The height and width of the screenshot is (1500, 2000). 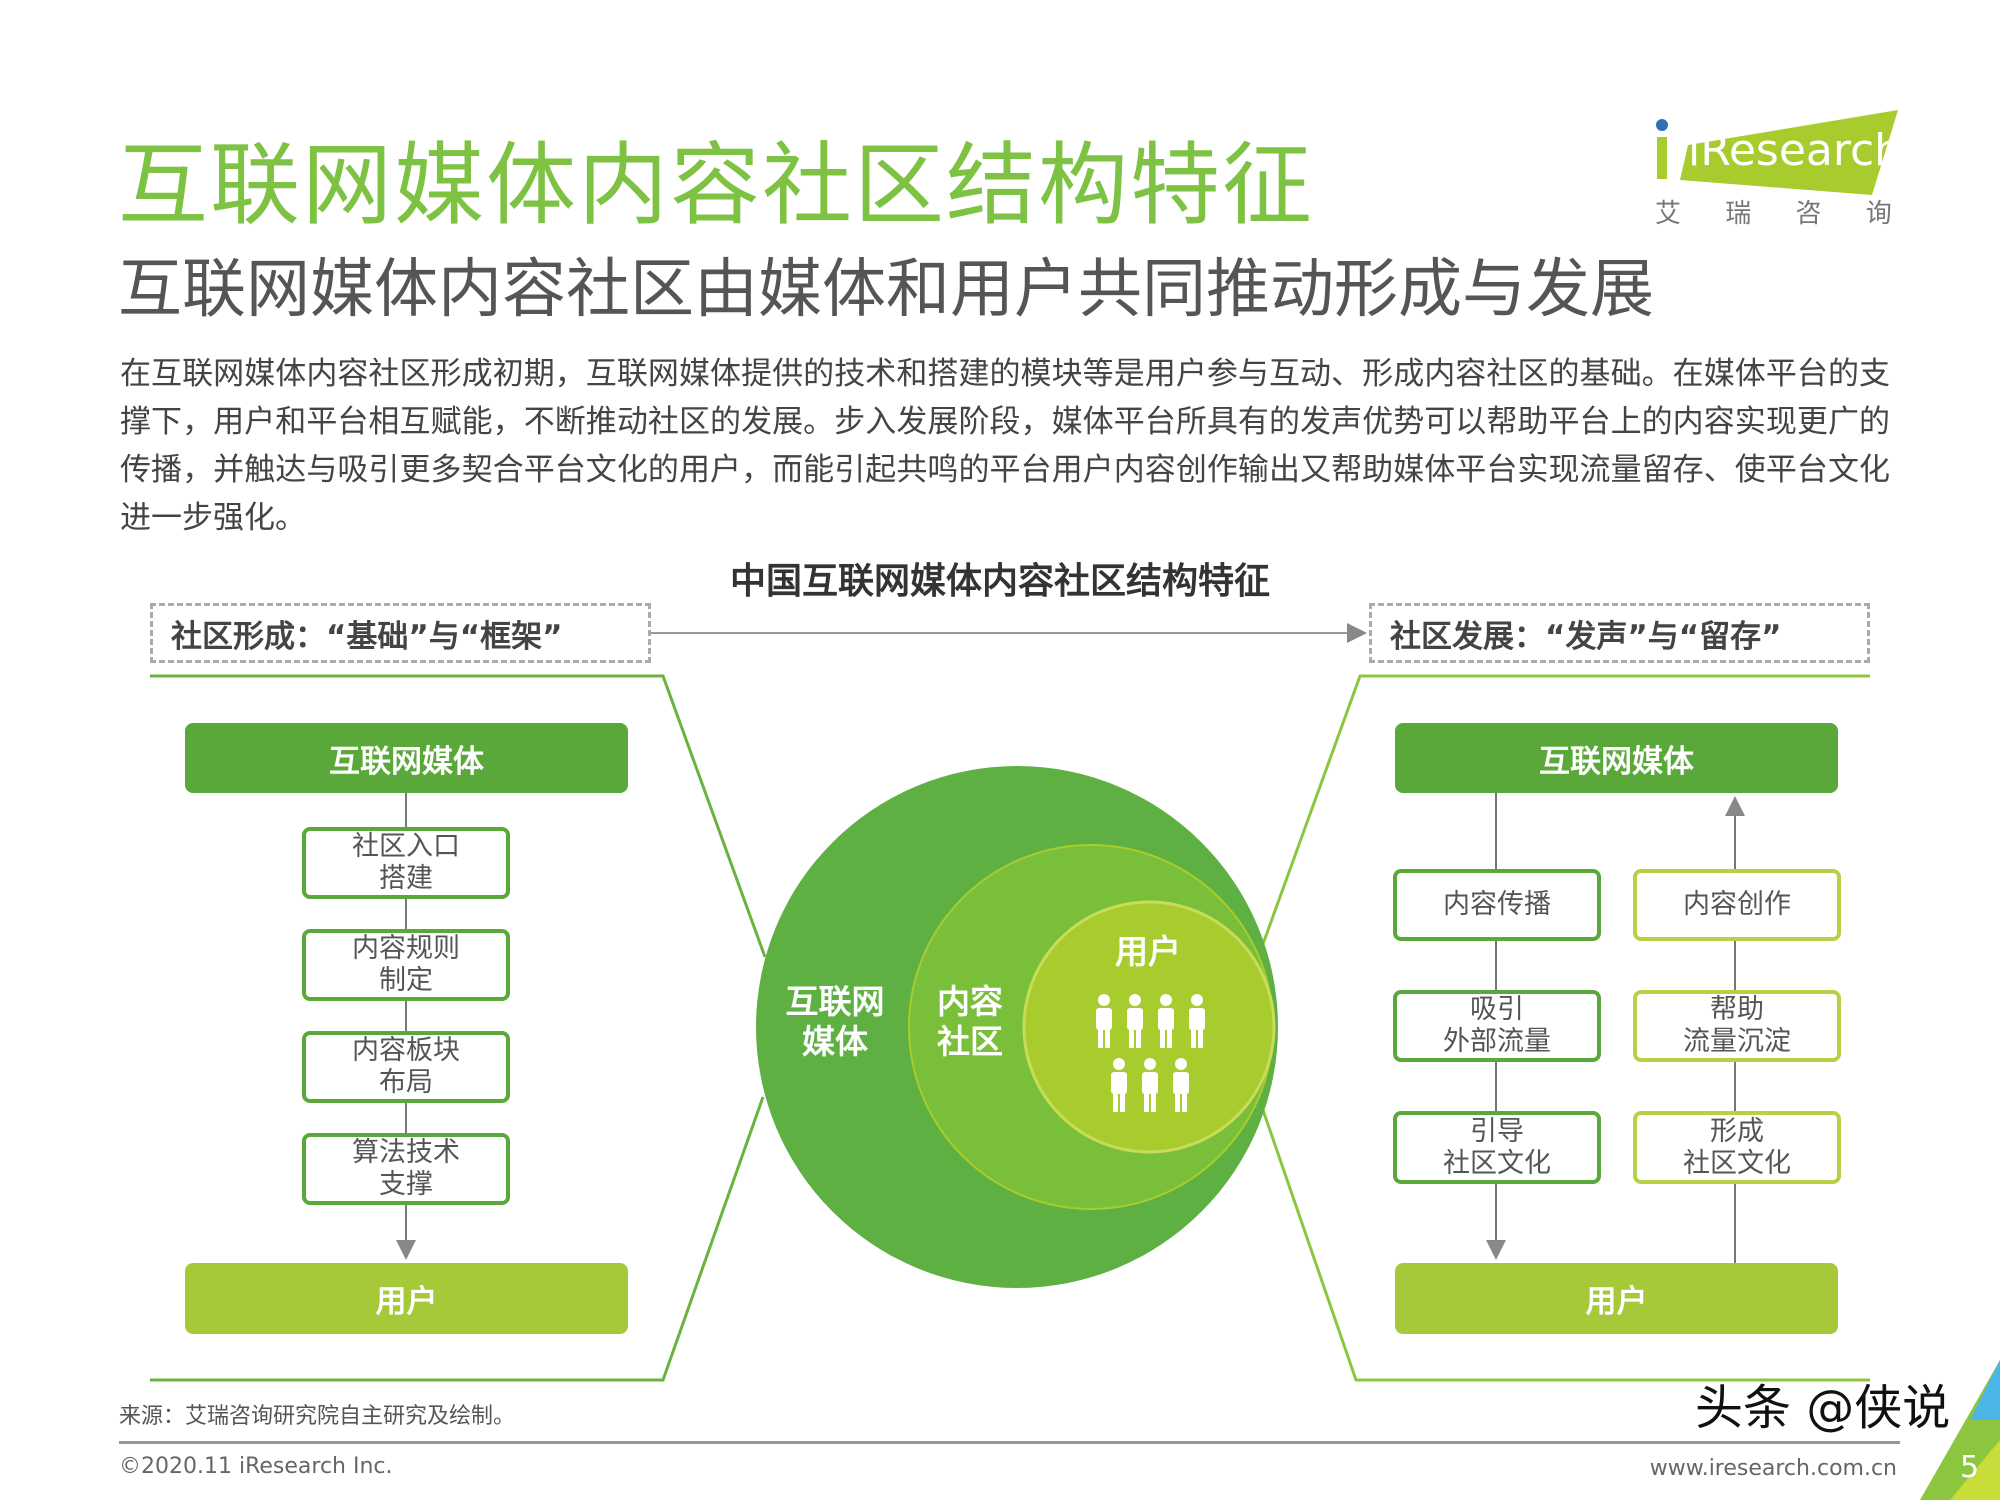 What do you see at coordinates (1565, 809) in the screenshot?
I see `right-frame-top` at bounding box center [1565, 809].